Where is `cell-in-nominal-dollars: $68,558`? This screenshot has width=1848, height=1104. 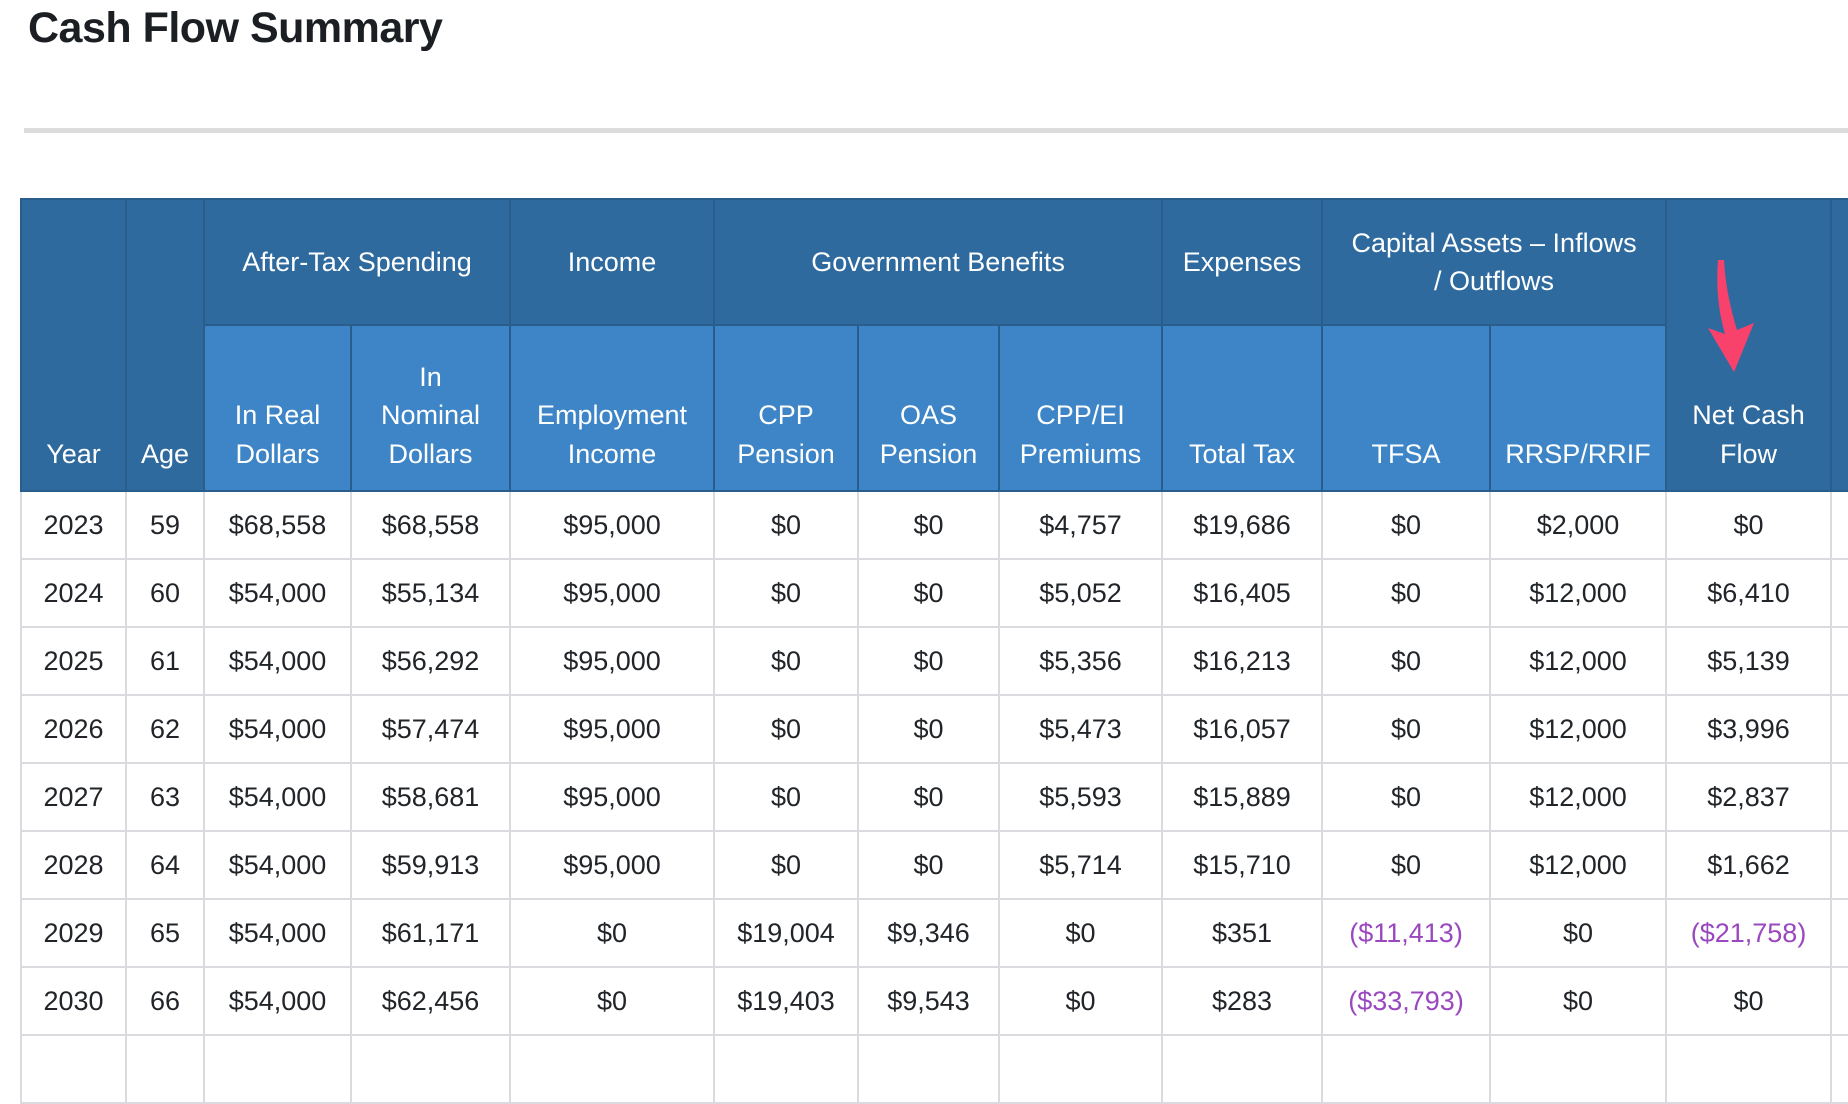
cell-in-nominal-dollars: $68,558 is located at coordinates (430, 525).